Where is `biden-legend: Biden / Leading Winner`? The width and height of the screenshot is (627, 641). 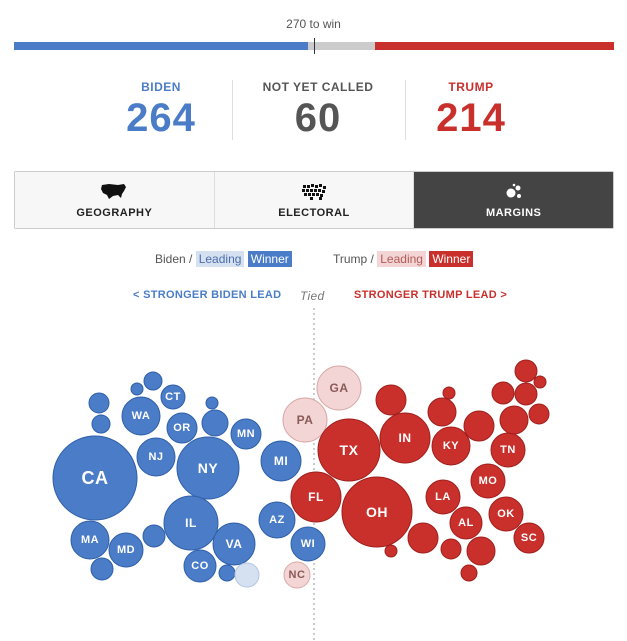 biden-legend: Biden / Leading Winner is located at coordinates (223, 259).